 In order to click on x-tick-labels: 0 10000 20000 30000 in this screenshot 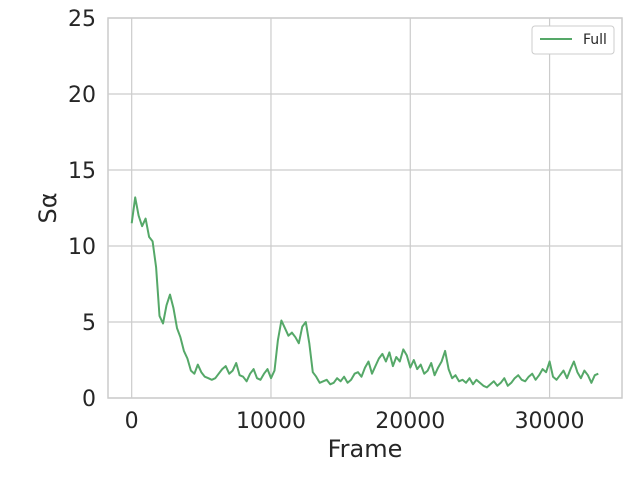, I will do `click(355, 421)`.